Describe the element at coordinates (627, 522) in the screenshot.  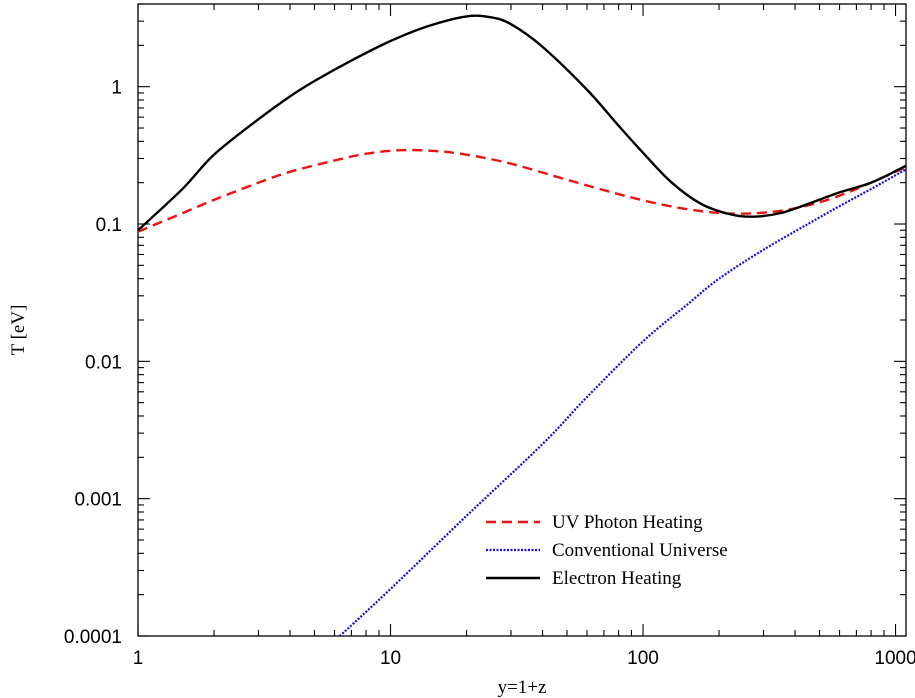
I see `legend-label-uv-photon-heating: UV Photon Heating` at that location.